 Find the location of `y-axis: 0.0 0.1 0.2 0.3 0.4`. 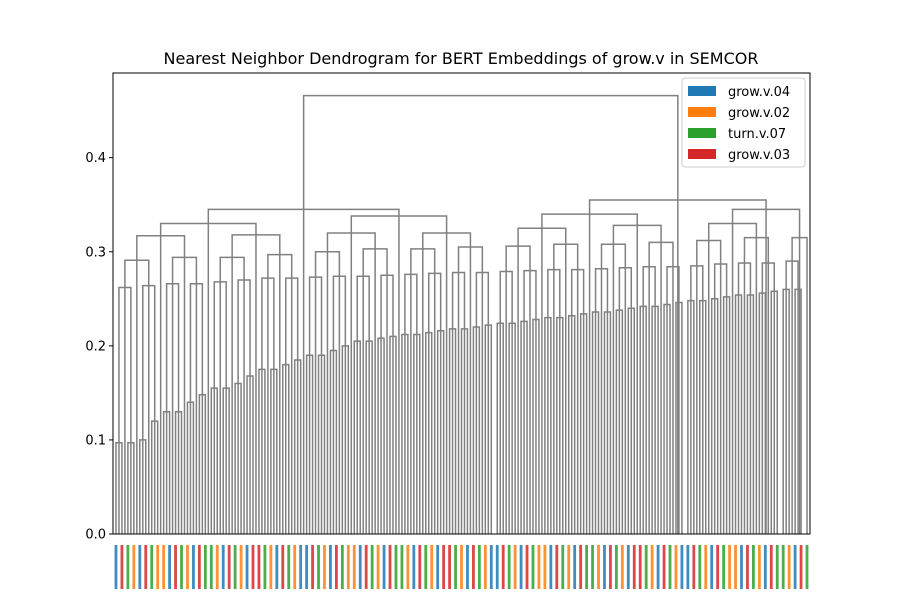

y-axis: 0.0 0.1 0.2 0.3 0.4 is located at coordinates (99, 347).